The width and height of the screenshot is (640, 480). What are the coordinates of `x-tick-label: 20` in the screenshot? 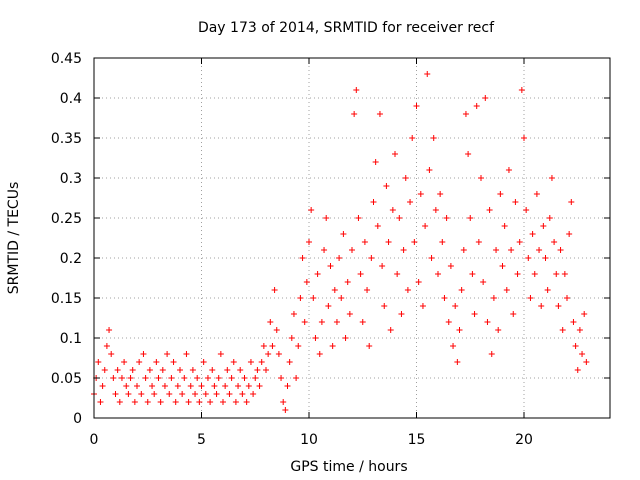 It's located at (524, 440).